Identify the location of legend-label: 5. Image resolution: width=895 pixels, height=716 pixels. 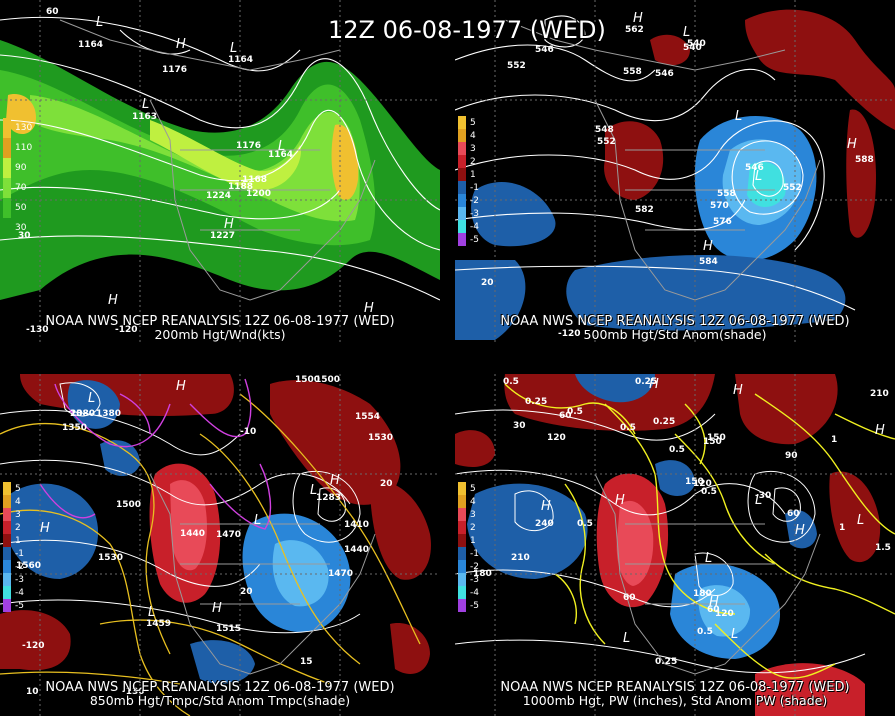
(473, 488).